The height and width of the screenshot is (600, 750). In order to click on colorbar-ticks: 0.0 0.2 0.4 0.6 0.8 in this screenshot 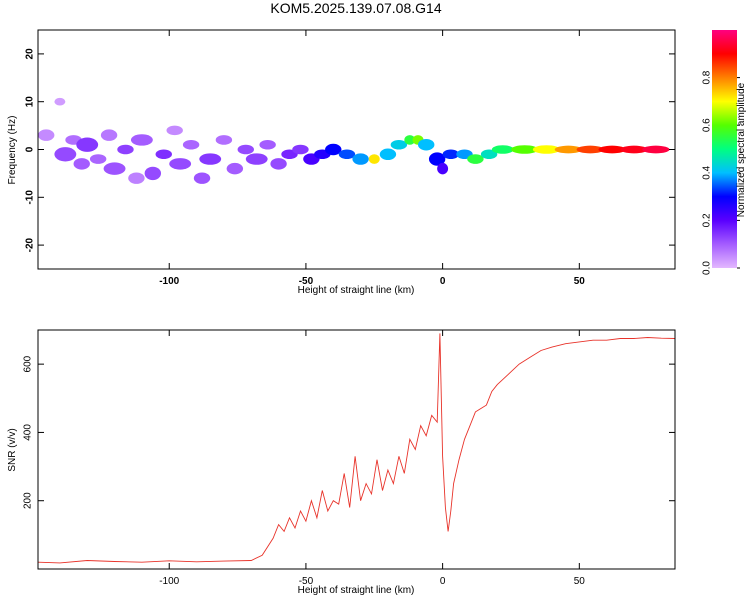, I will do `click(721, 172)`.